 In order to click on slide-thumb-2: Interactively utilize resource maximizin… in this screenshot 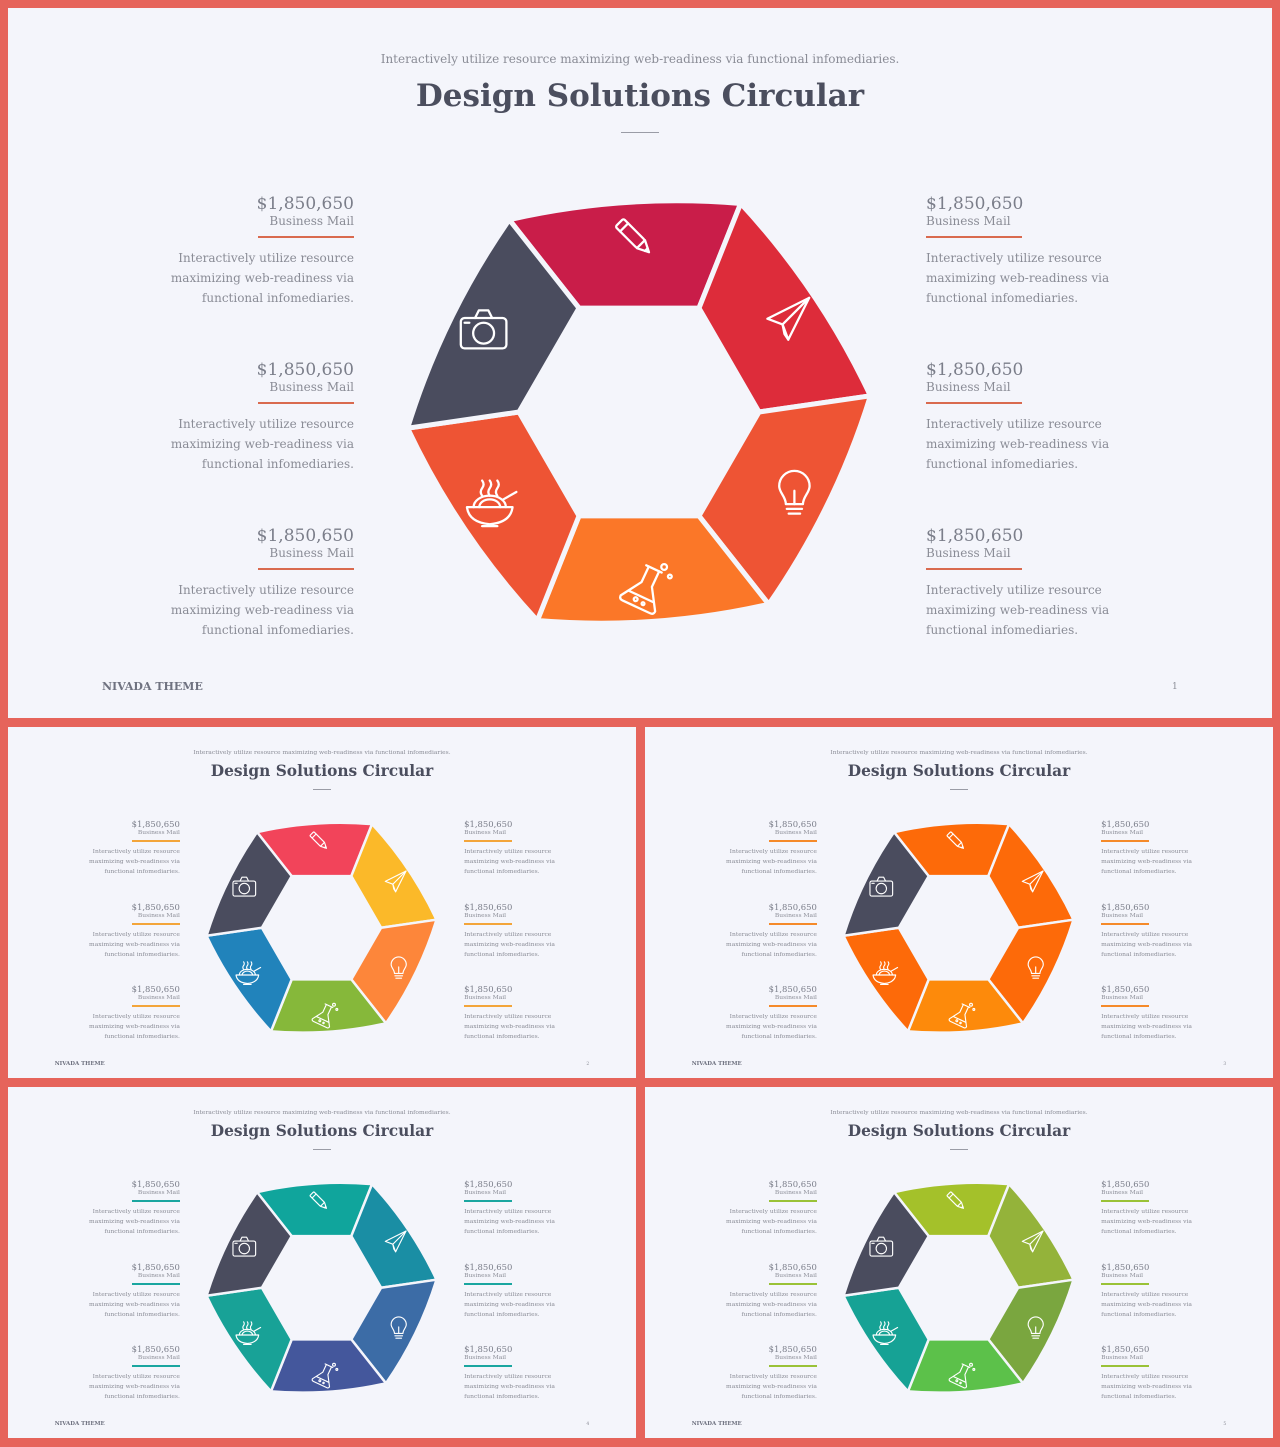, I will do `click(322, 902)`.